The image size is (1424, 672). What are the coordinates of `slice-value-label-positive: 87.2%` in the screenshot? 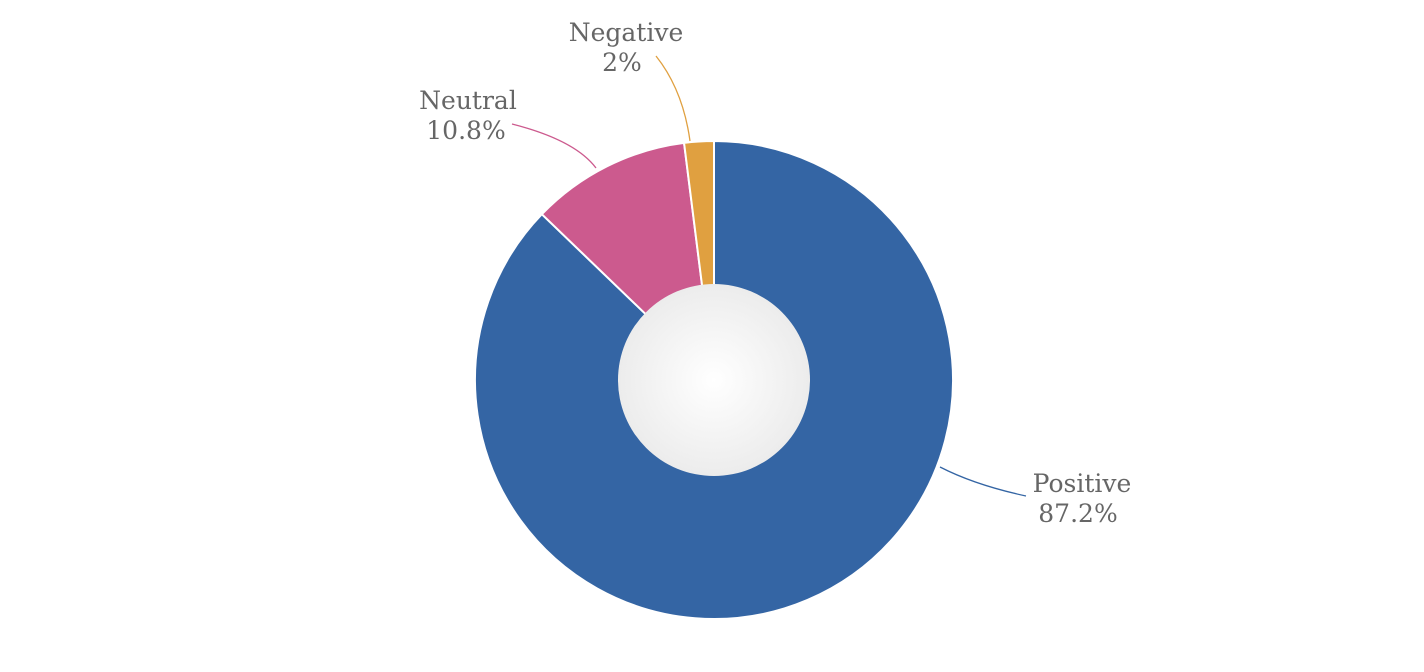 It's located at (1077, 513).